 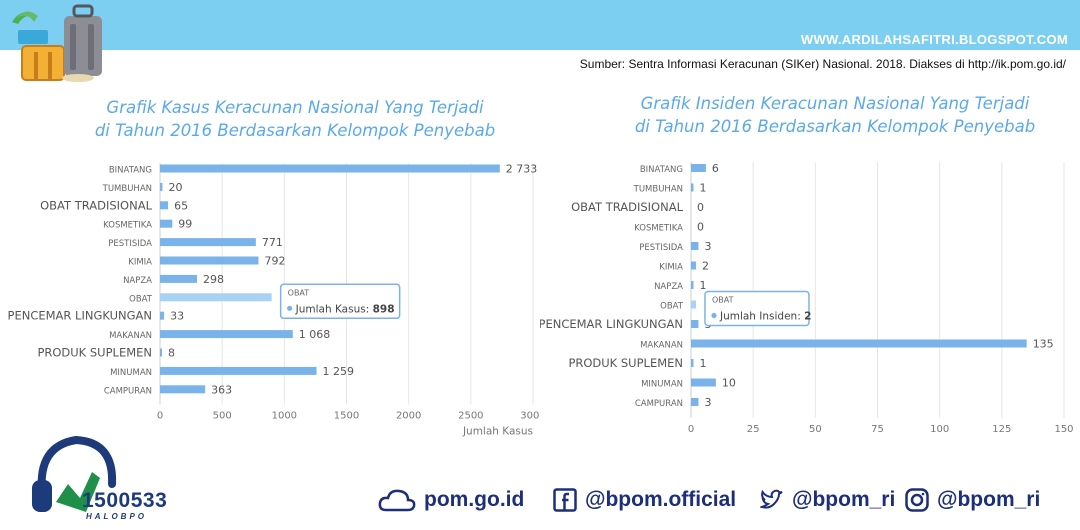 I want to click on x-tick-label: 100, so click(x=939, y=429).